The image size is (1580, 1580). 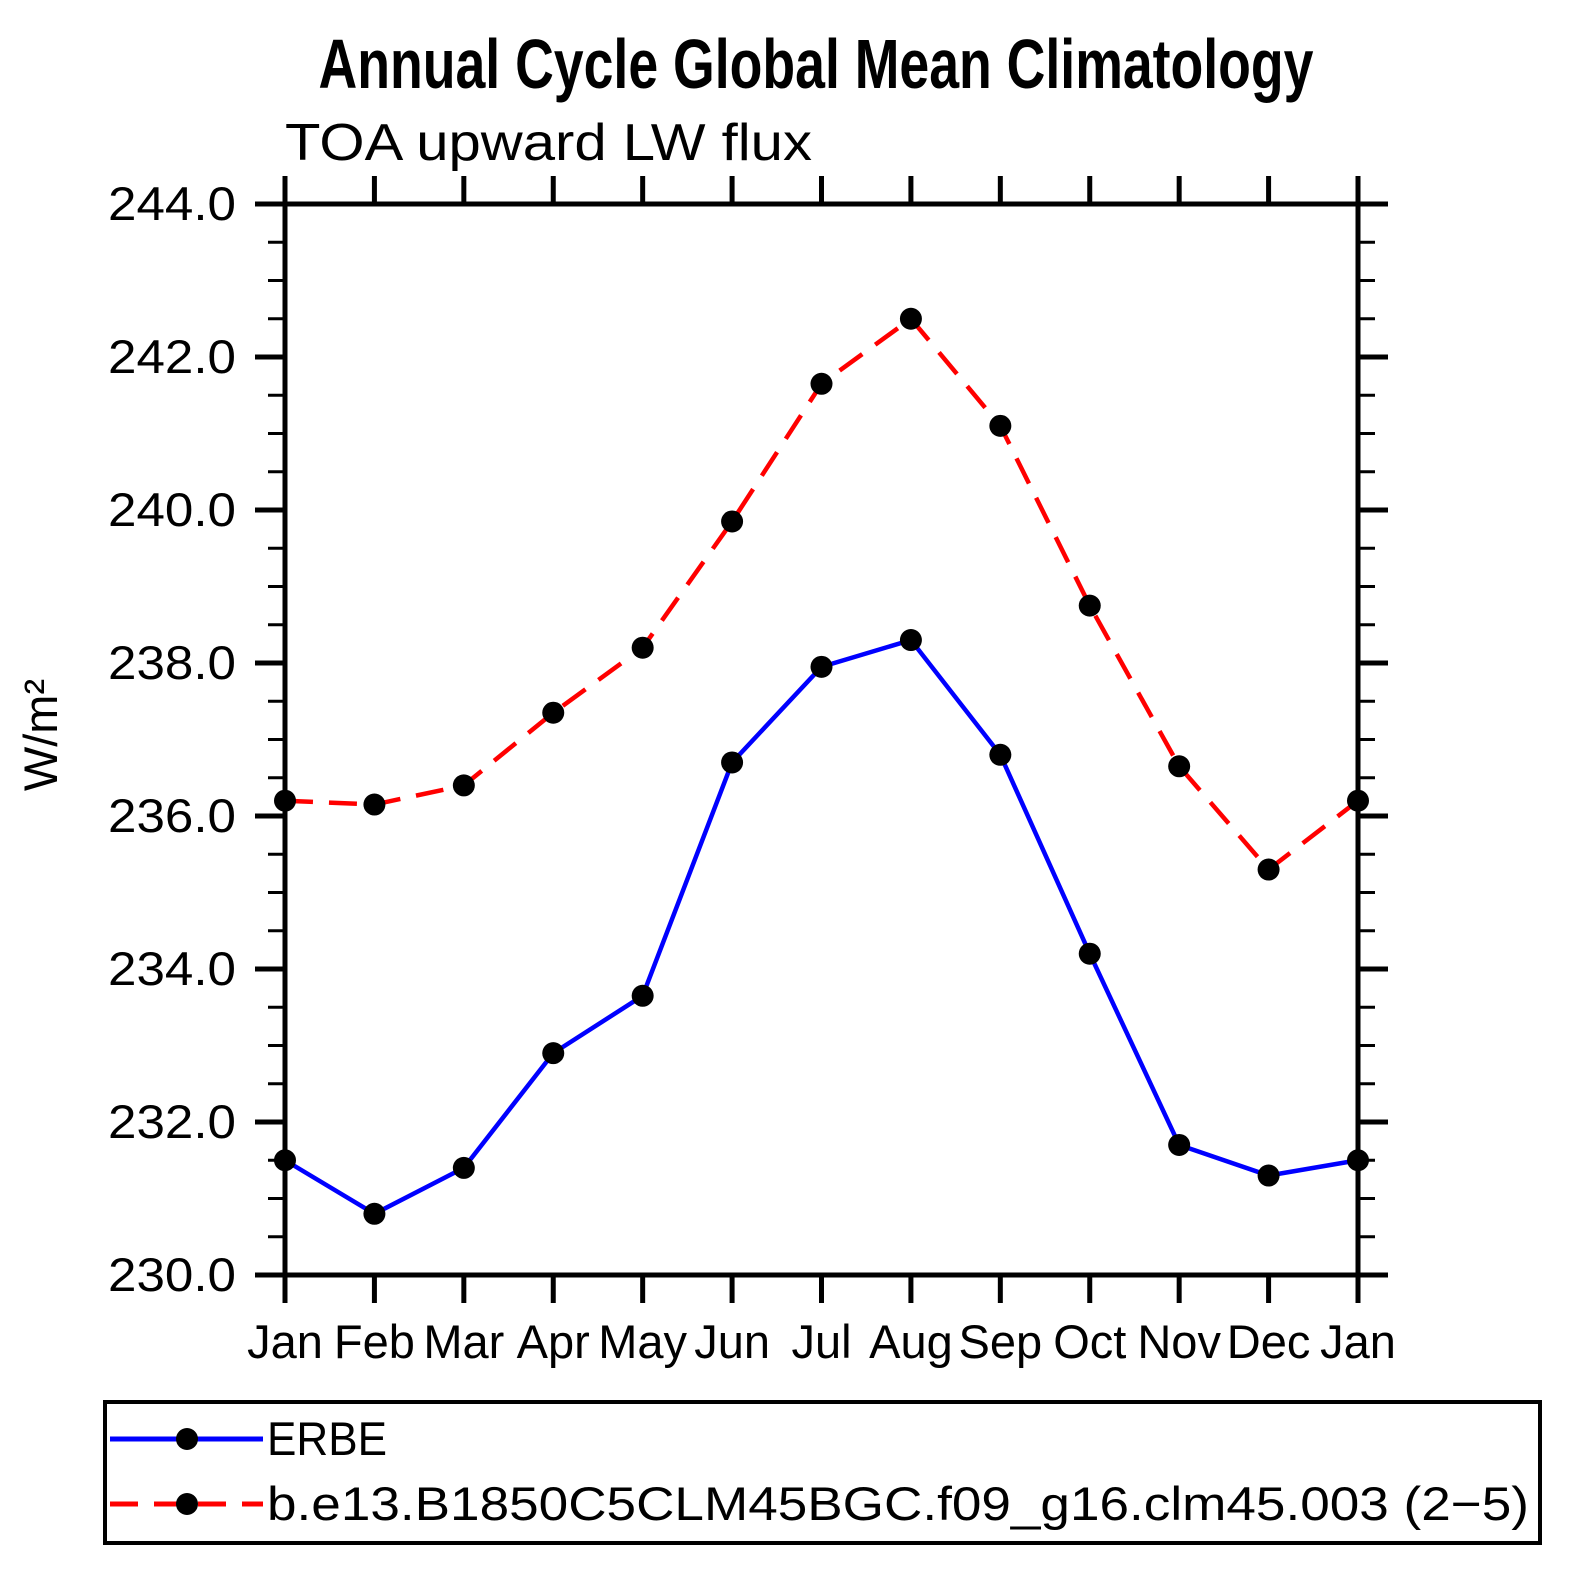 I want to click on x-tick-label: Nov, so click(x=1179, y=1341).